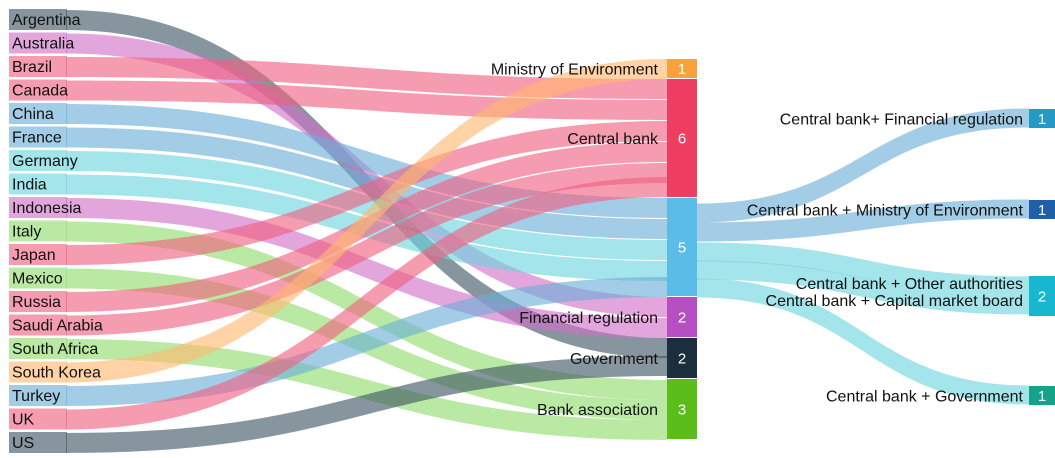 The height and width of the screenshot is (458, 1055). What do you see at coordinates (614, 359) in the screenshot?
I see `node-label-government: Government` at bounding box center [614, 359].